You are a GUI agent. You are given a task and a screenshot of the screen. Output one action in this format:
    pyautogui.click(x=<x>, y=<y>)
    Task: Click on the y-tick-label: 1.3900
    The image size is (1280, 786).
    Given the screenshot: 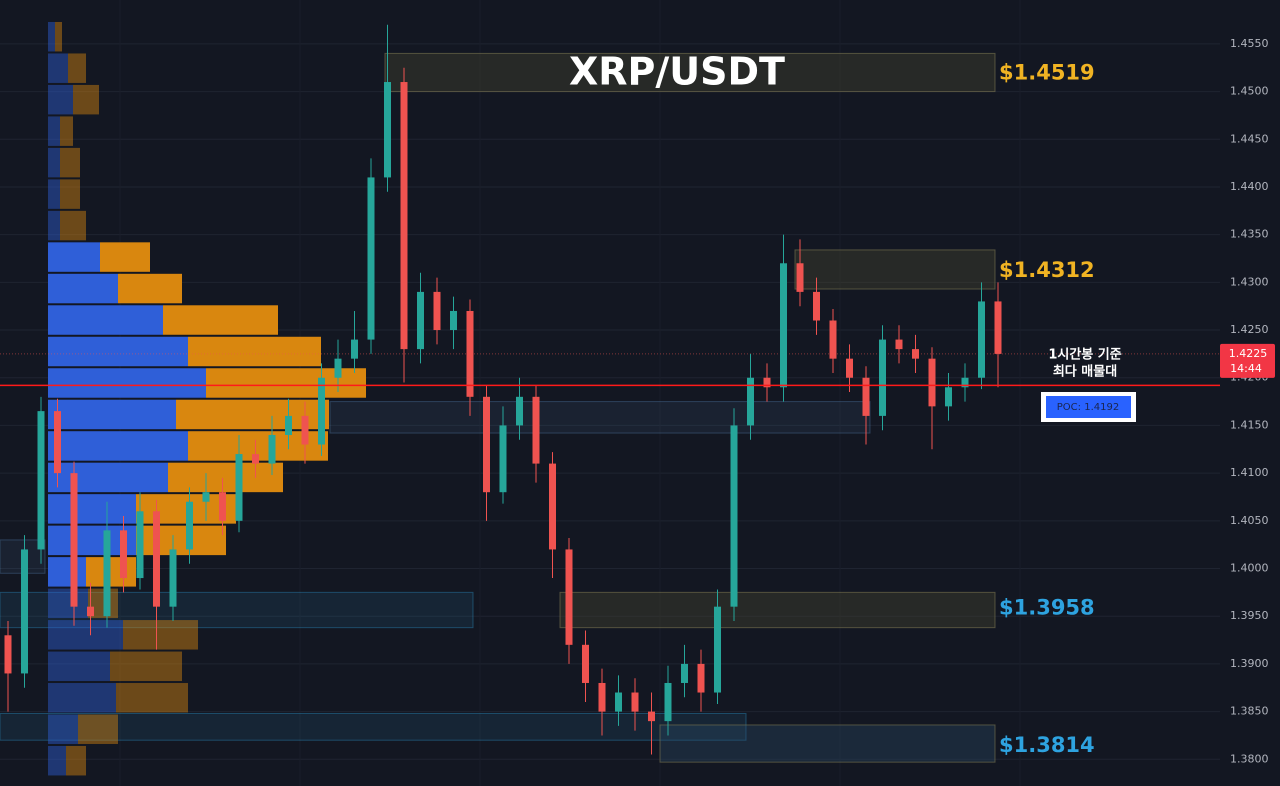 What is the action you would take?
    pyautogui.click(x=1249, y=663)
    